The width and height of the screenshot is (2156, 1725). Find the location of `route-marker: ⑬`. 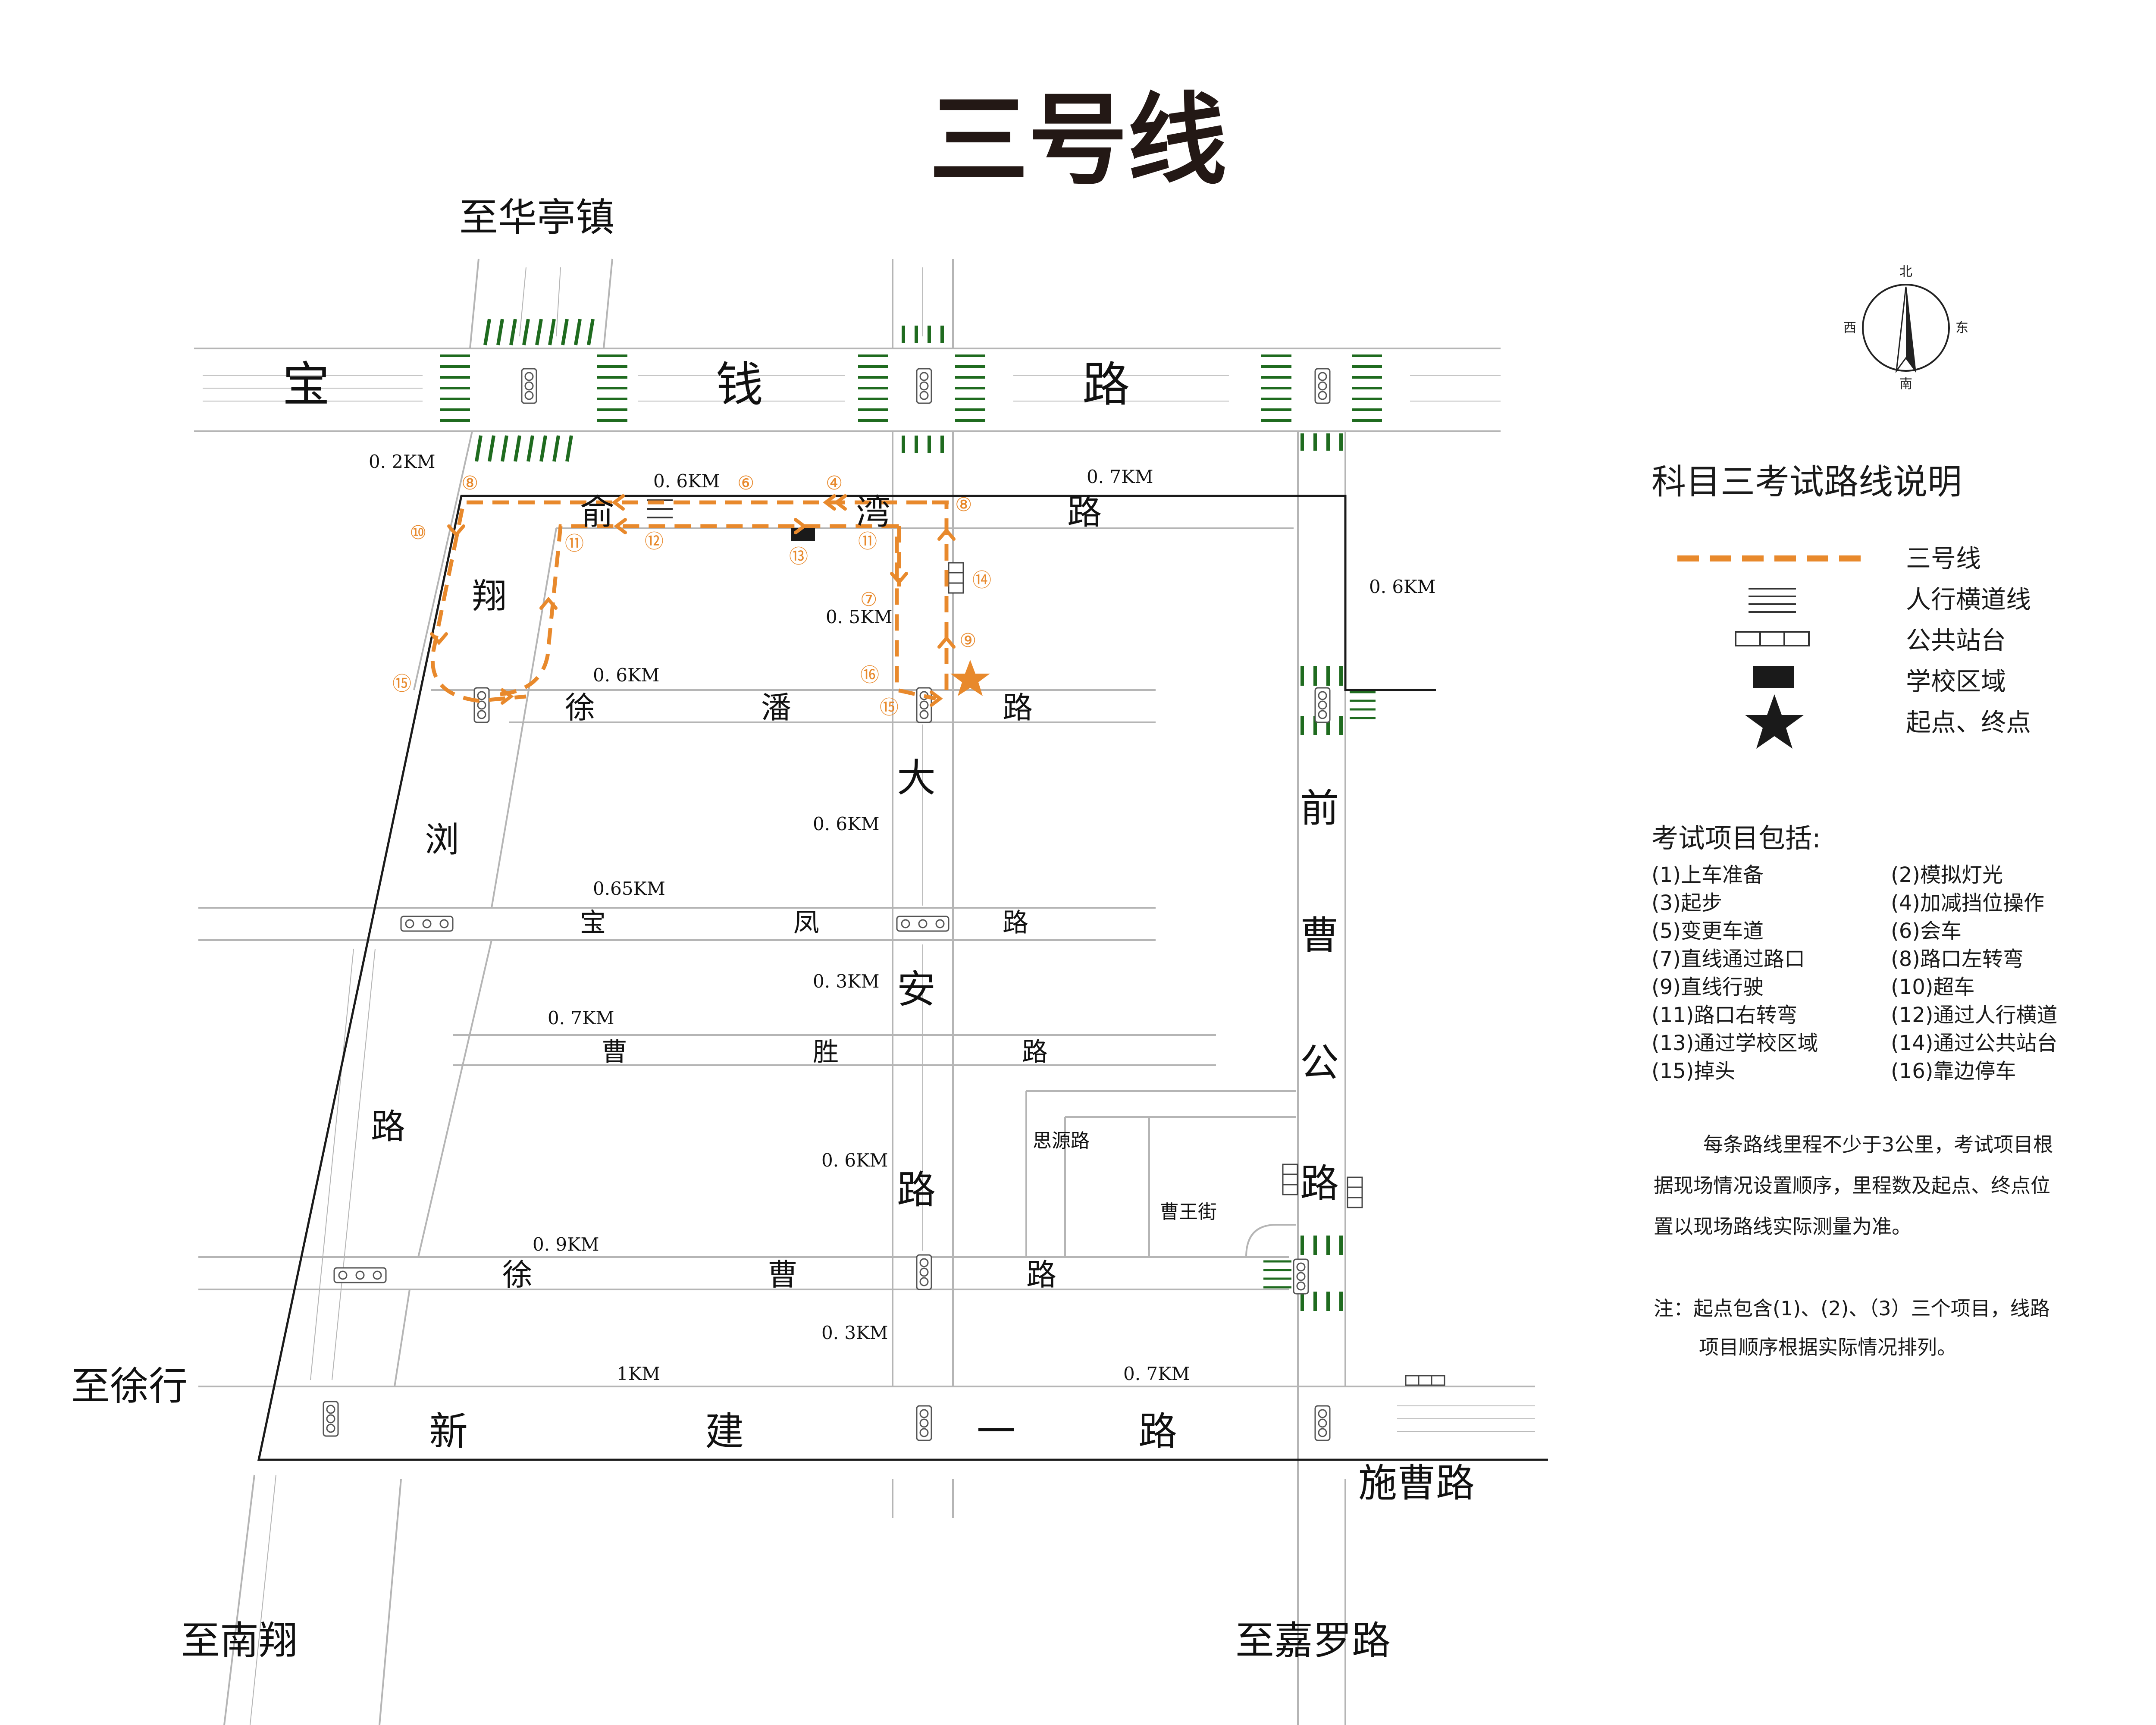

route-marker: ⑬ is located at coordinates (798, 557).